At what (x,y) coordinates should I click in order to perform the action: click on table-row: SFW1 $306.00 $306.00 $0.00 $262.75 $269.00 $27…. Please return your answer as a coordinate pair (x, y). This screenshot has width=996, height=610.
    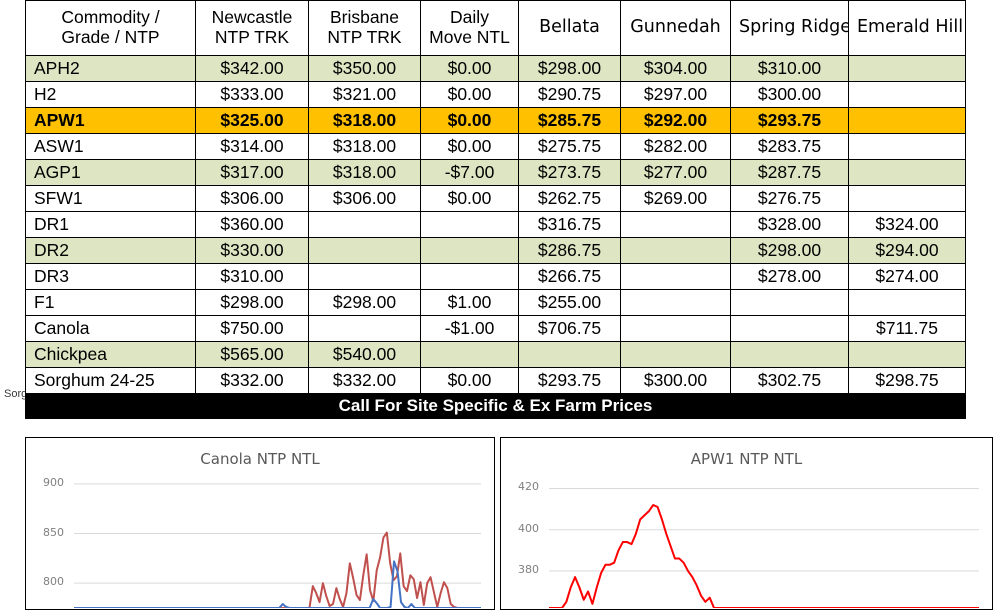
    Looking at the image, I should click on (495, 198).